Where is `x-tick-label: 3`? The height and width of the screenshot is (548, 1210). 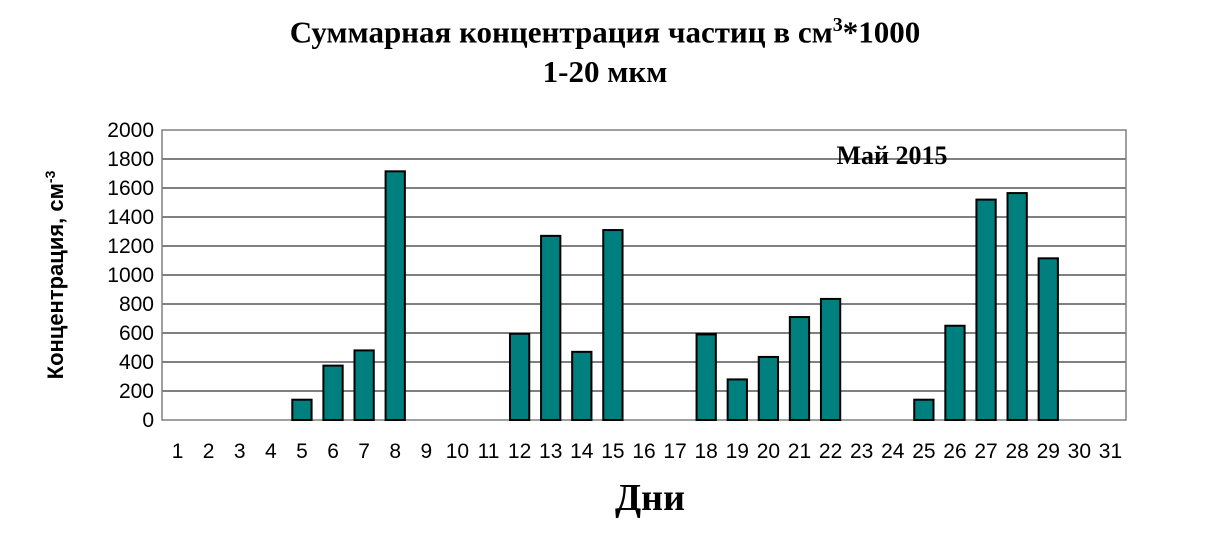
x-tick-label: 3 is located at coordinates (240, 451).